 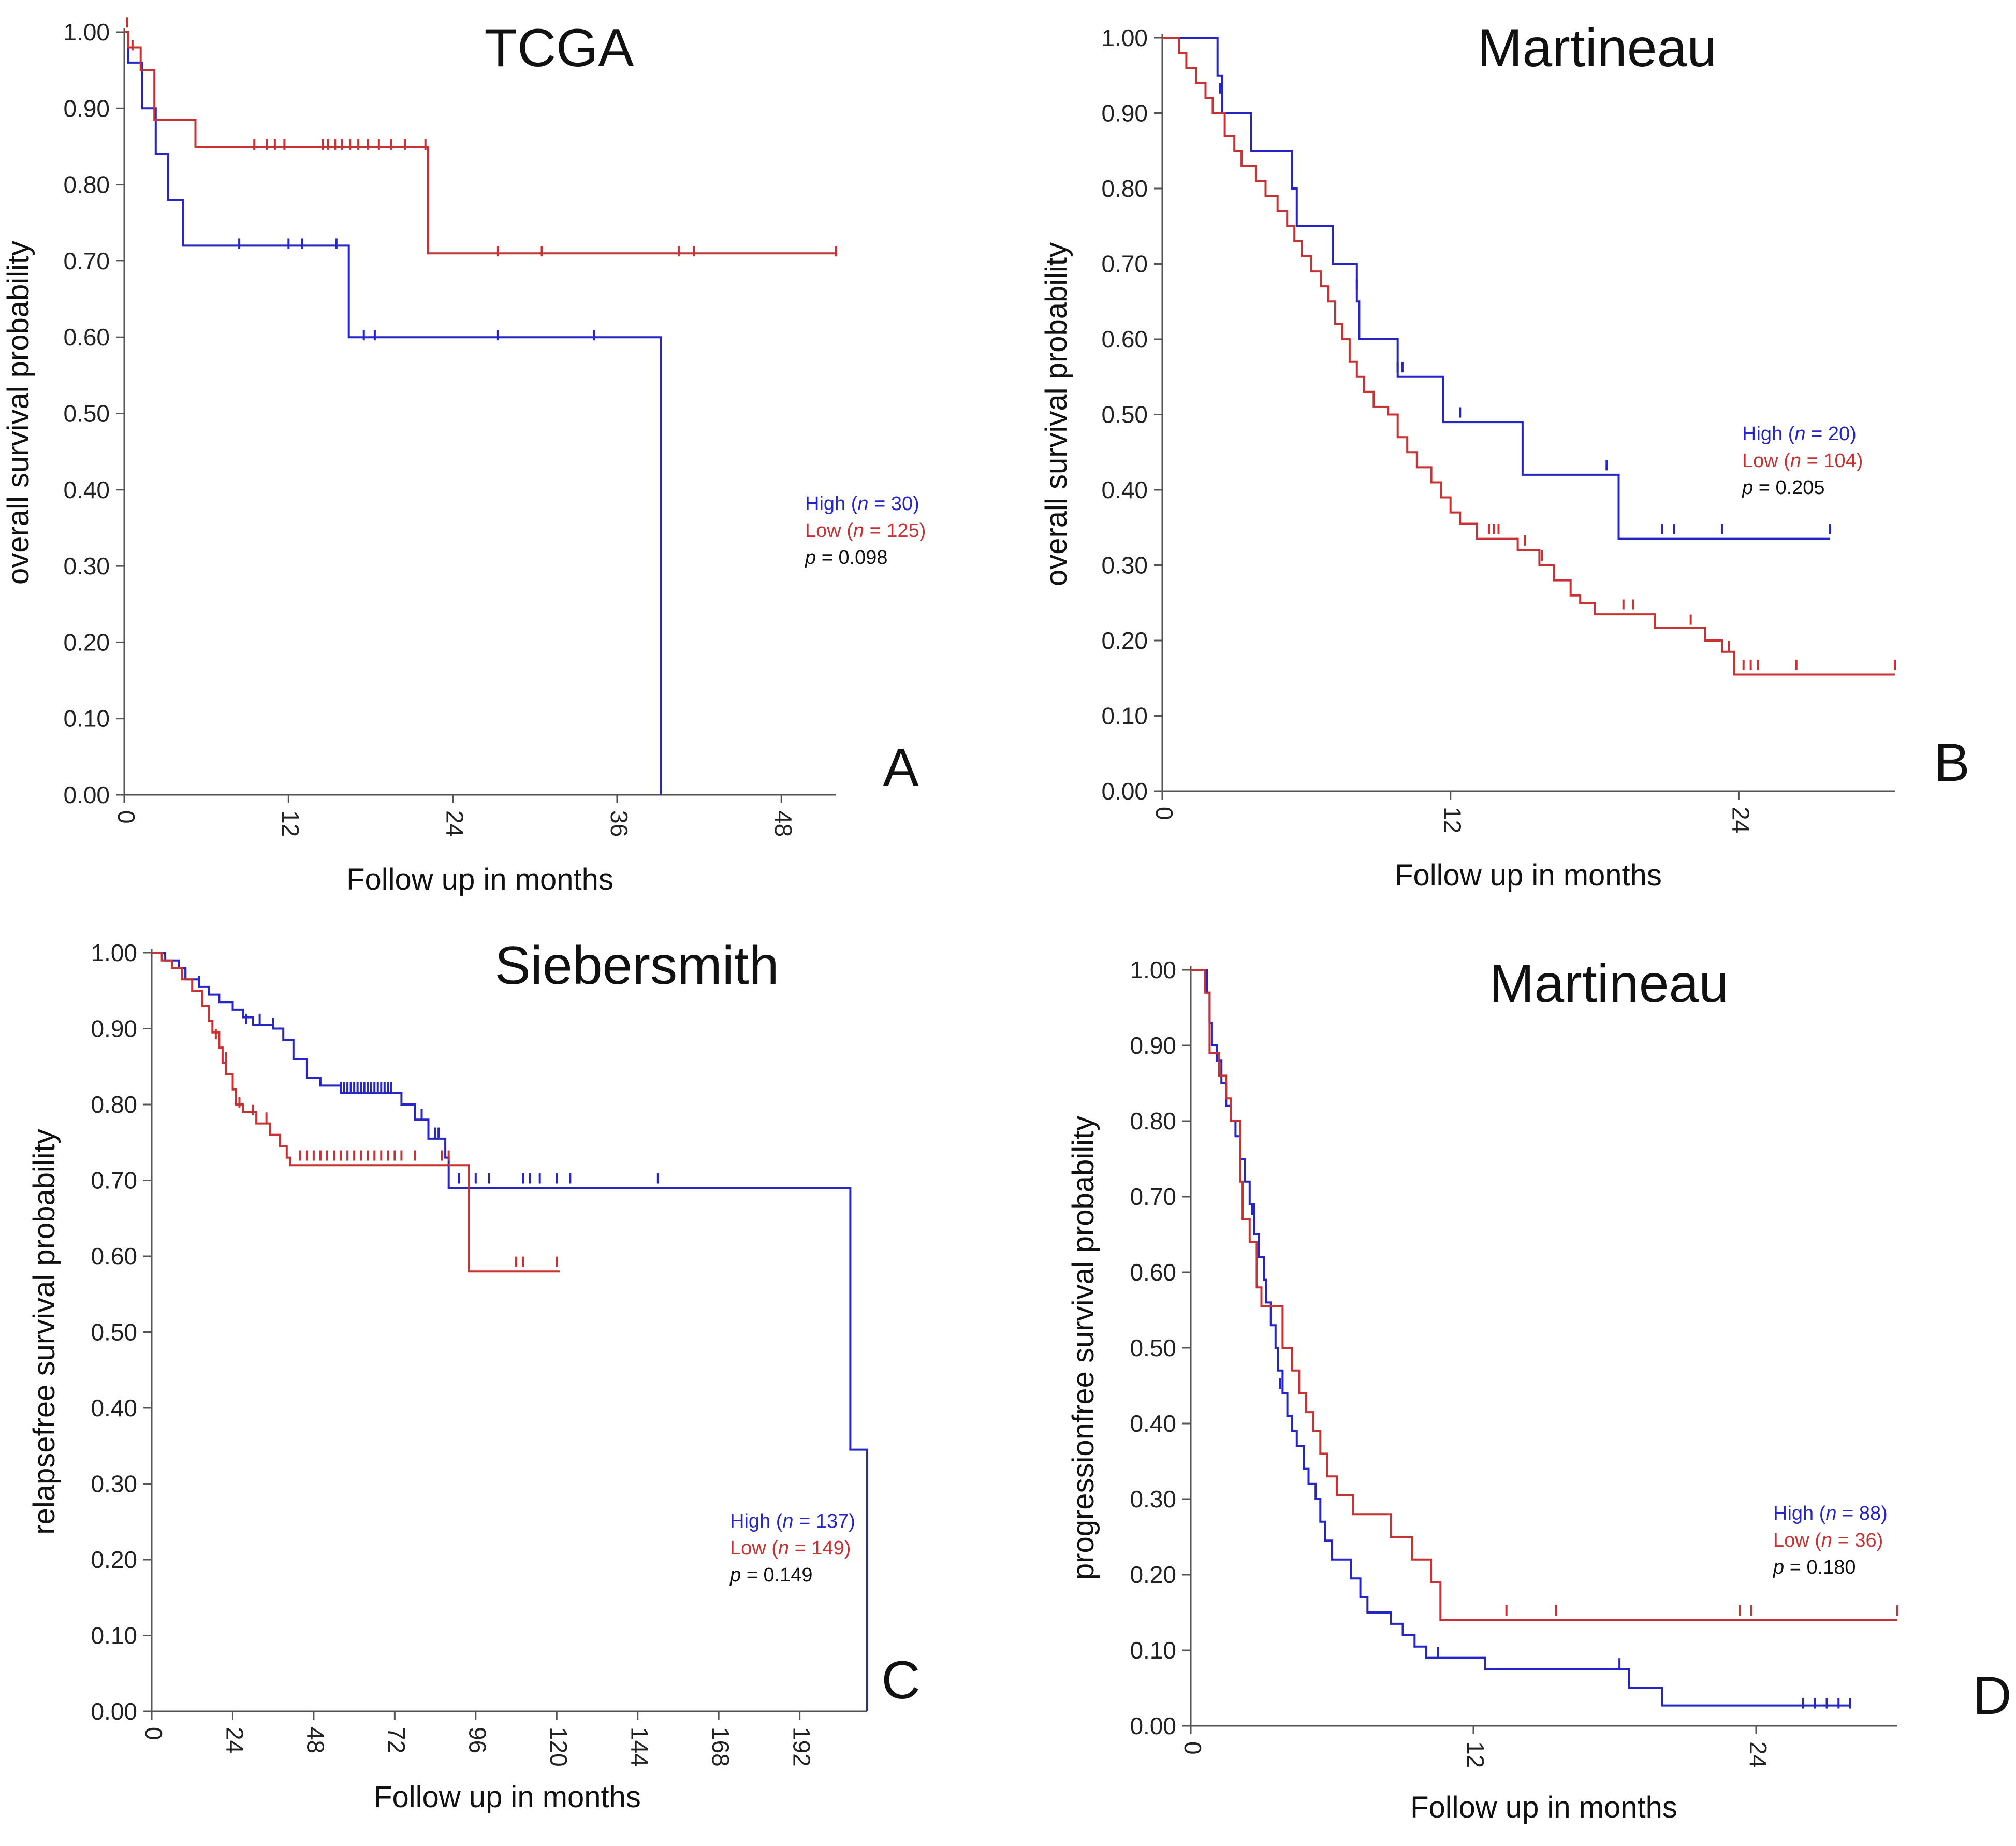 I want to click on legend-high: High (n = 30), so click(x=862, y=504).